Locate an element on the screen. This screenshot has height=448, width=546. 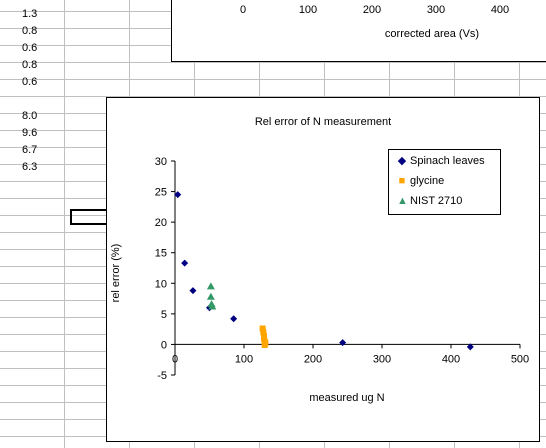
y-tick-label: 20 is located at coordinates (161, 223).